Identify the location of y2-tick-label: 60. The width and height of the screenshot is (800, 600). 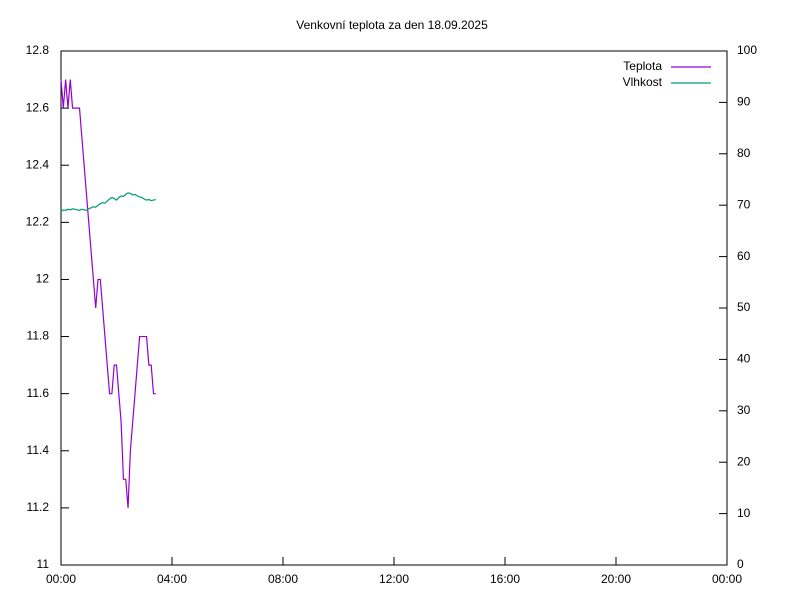
(744, 256).